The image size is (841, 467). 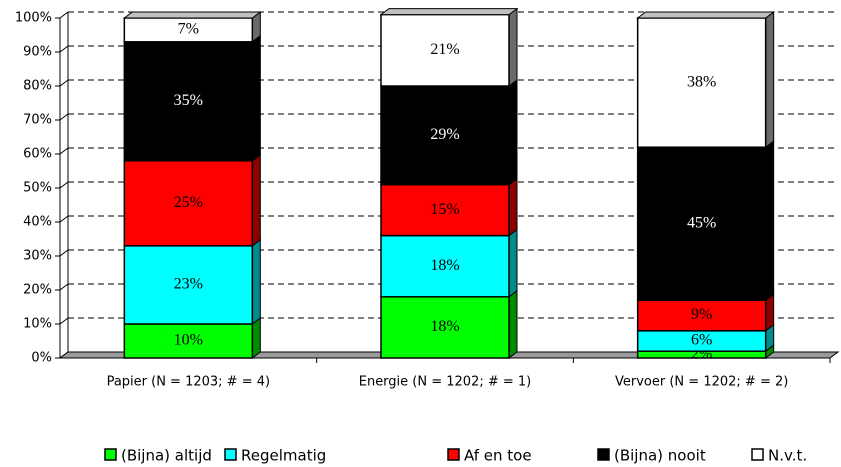 I want to click on data-label: 29%, so click(x=444, y=134).